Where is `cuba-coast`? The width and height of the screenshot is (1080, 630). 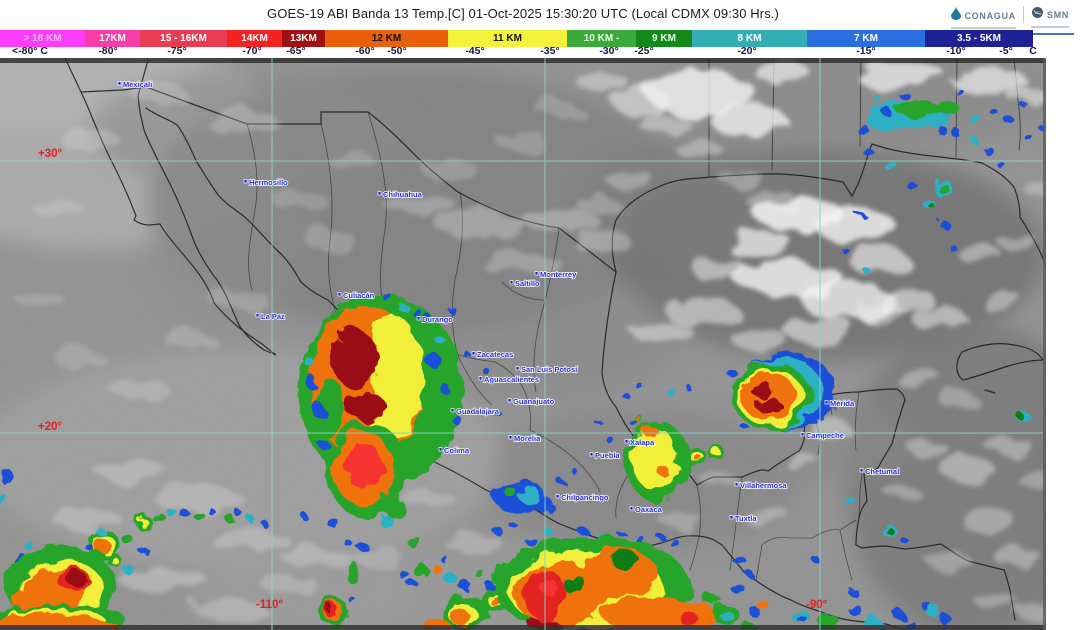
cuba-coast is located at coordinates (1000, 368).